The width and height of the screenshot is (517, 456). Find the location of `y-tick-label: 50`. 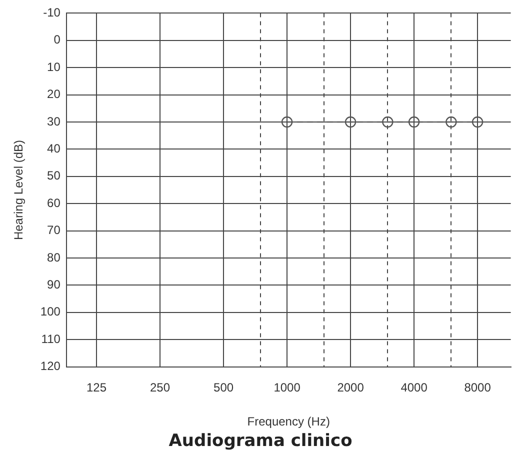

y-tick-label: 50 is located at coordinates (54, 175).